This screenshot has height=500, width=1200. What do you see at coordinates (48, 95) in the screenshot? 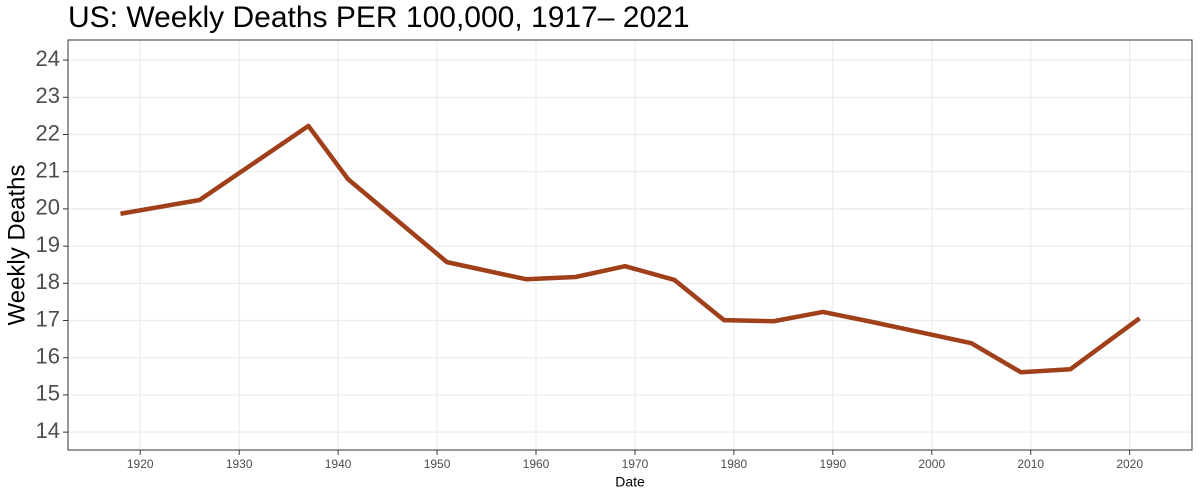
I see `y-tick-label: 23` at bounding box center [48, 95].